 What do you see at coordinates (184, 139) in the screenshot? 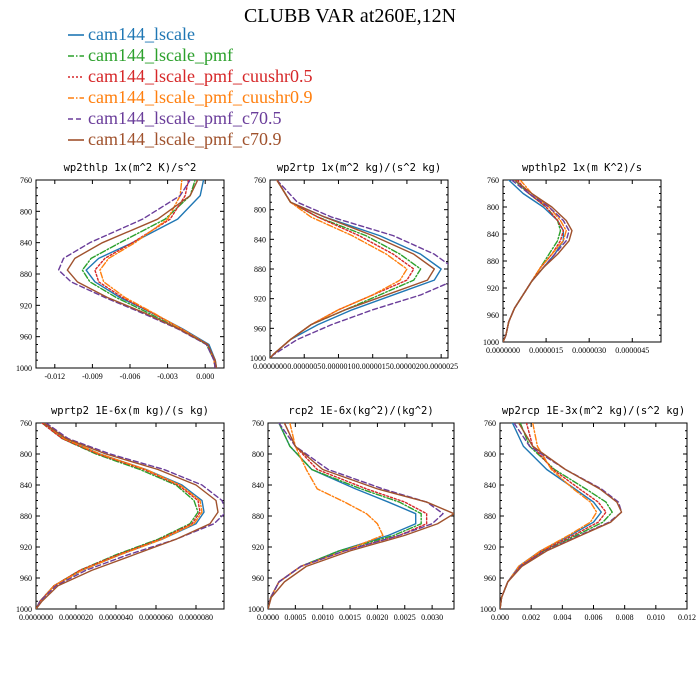
I see `legend-entry: cam144_lscale_pmf_c70.9` at bounding box center [184, 139].